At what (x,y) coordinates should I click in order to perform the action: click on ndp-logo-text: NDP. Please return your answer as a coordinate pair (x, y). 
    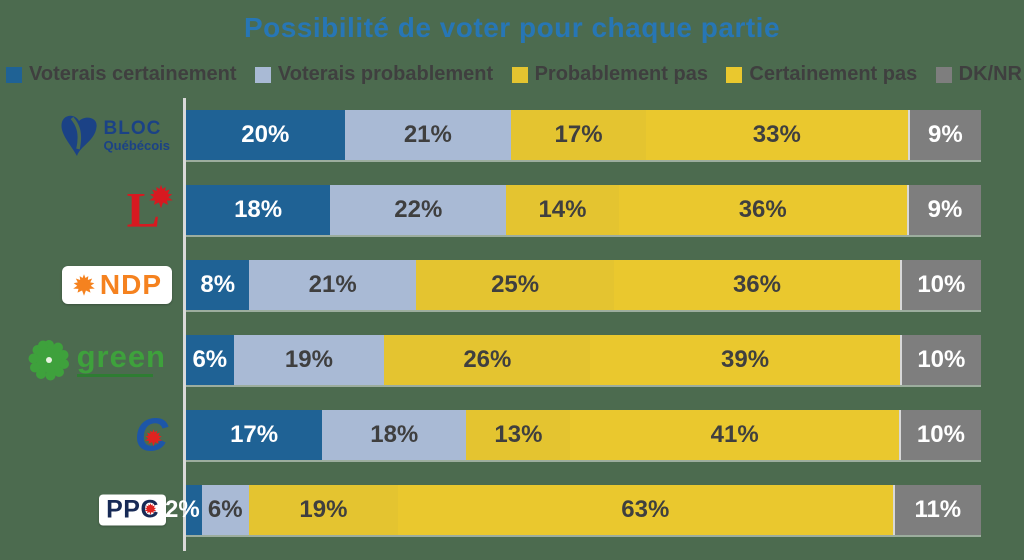
    Looking at the image, I should click on (130, 284).